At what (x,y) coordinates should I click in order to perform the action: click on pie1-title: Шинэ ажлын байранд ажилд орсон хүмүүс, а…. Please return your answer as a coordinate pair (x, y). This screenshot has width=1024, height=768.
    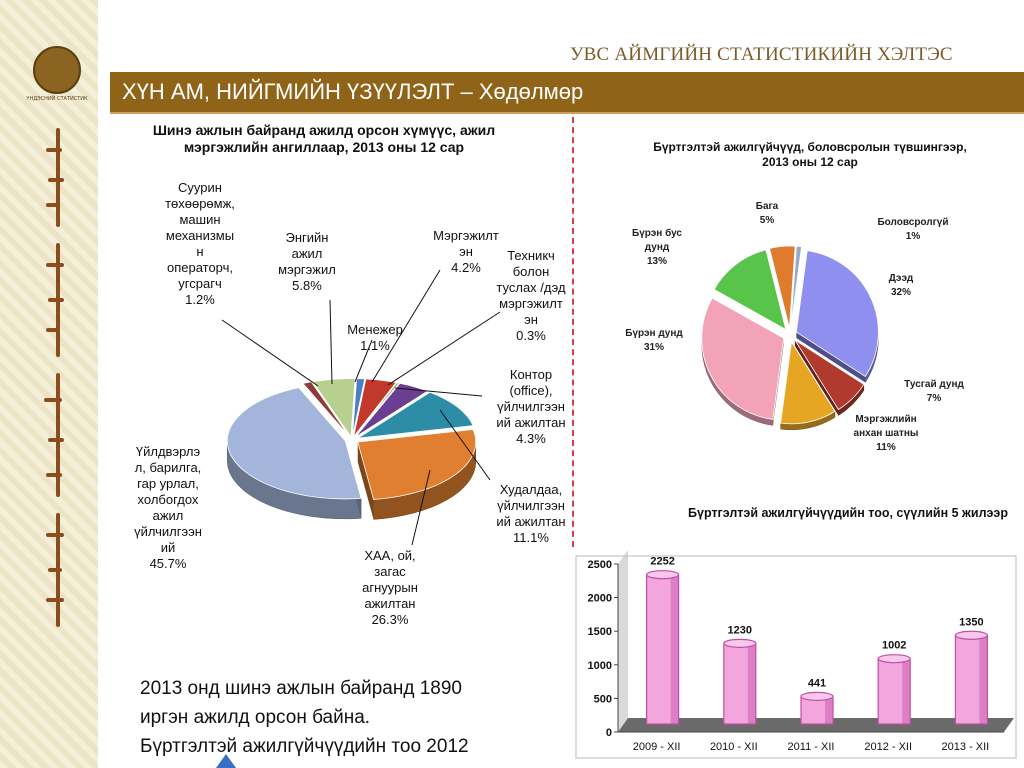
    Looking at the image, I should click on (324, 138).